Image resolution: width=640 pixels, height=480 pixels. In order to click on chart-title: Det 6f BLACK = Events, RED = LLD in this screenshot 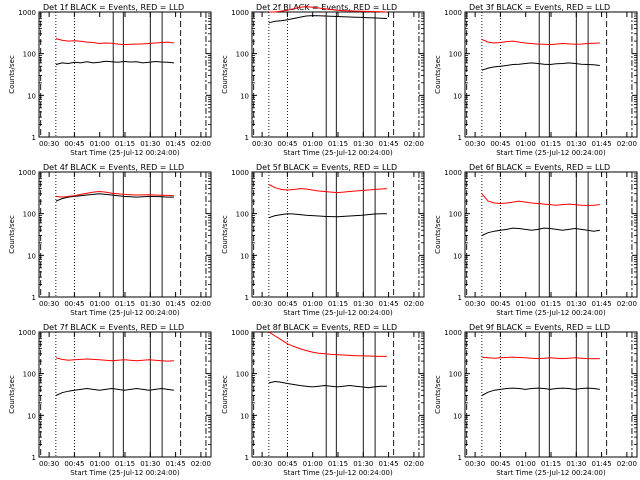, I will do `click(539, 167)`.